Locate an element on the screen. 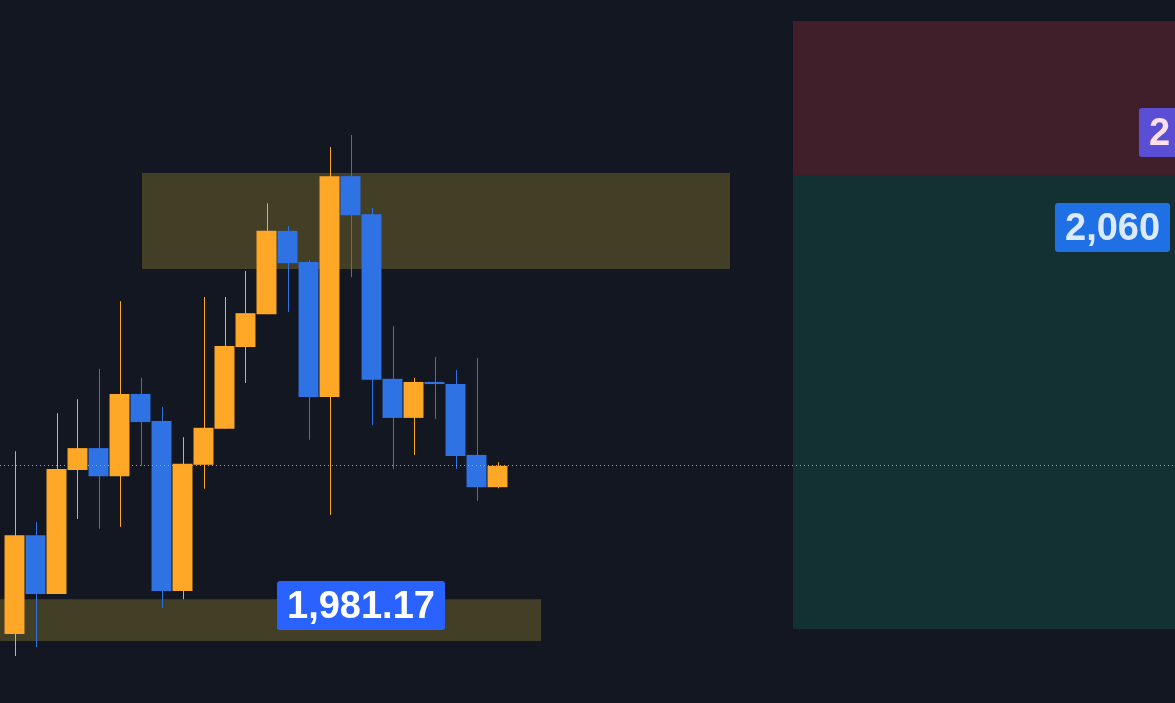 This screenshot has width=1175, height=703. annotation: 1,981.17 is located at coordinates (361, 605).